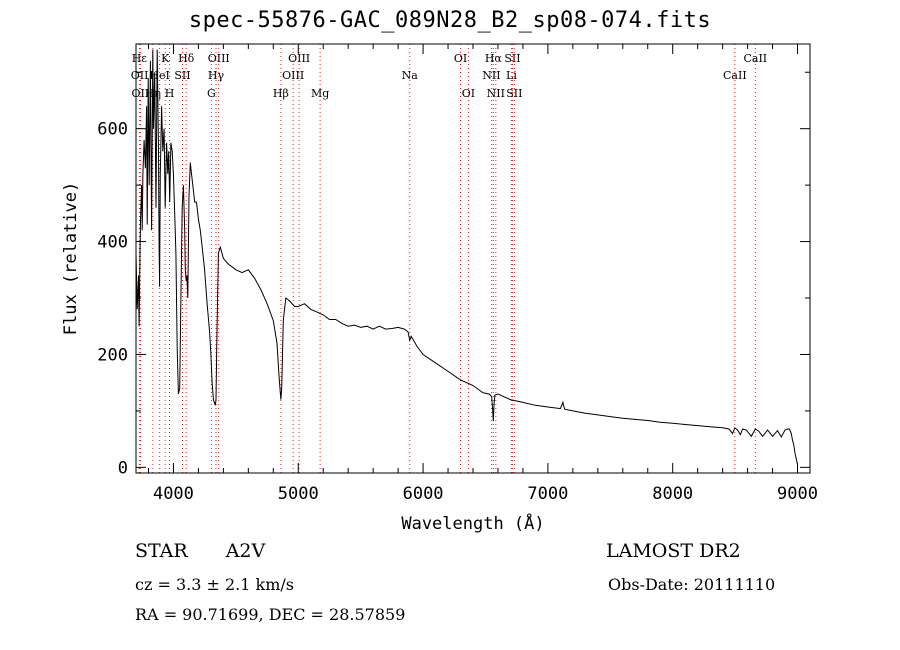 This screenshot has width=900, height=650. I want to click on marker-label: H, so click(170, 93).